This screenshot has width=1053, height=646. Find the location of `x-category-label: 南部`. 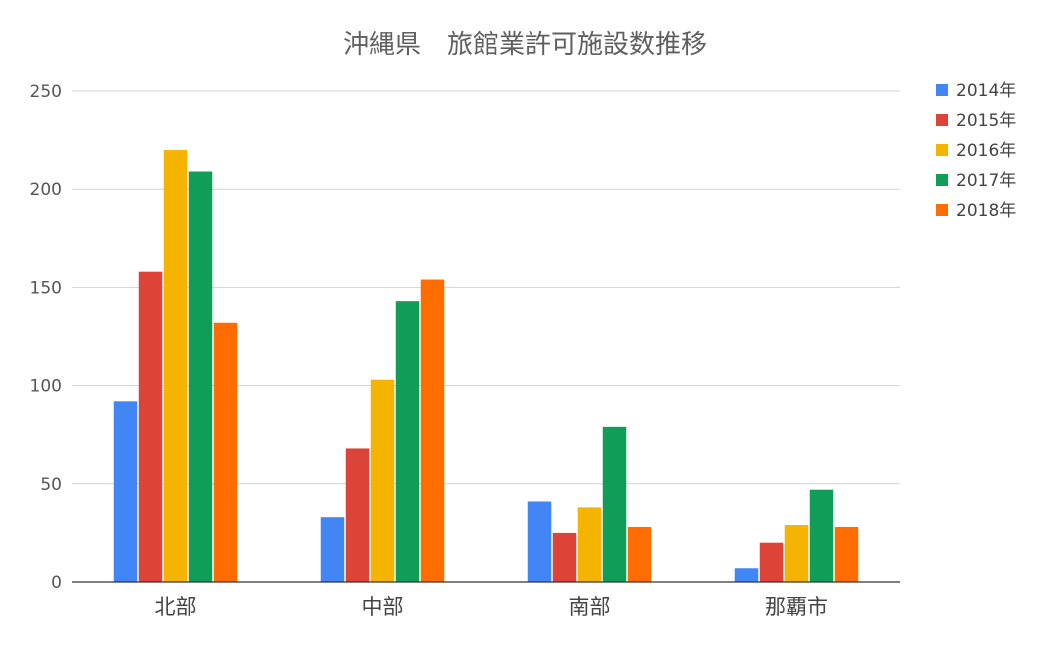

x-category-label: 南部 is located at coordinates (590, 607).